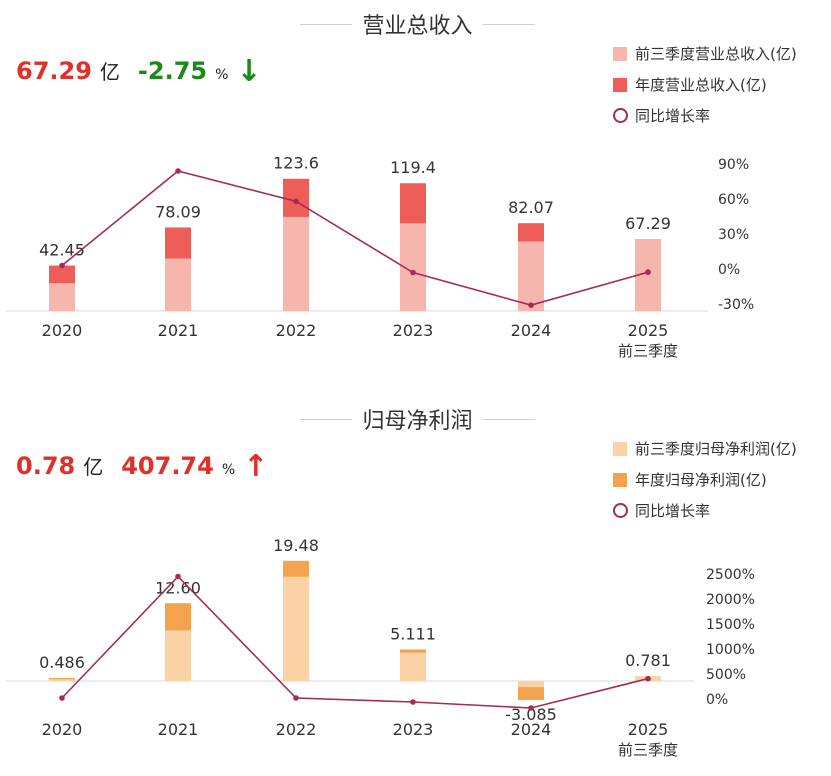 Image resolution: width=831 pixels, height=776 pixels. I want to click on legend-label: 前三季度营业总收入(亿), so click(716, 54).